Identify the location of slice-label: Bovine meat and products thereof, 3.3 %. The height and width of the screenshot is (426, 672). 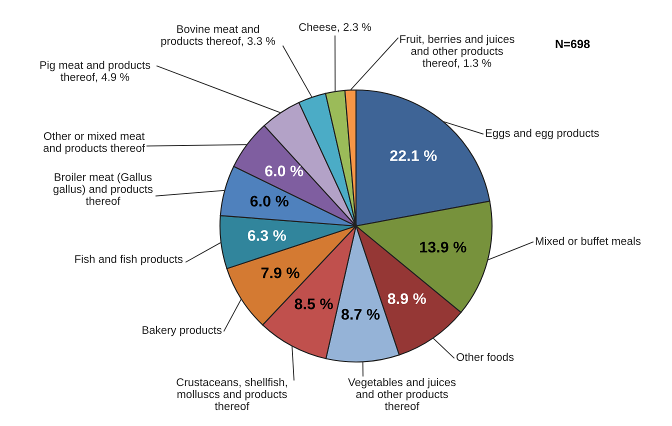
(218, 36).